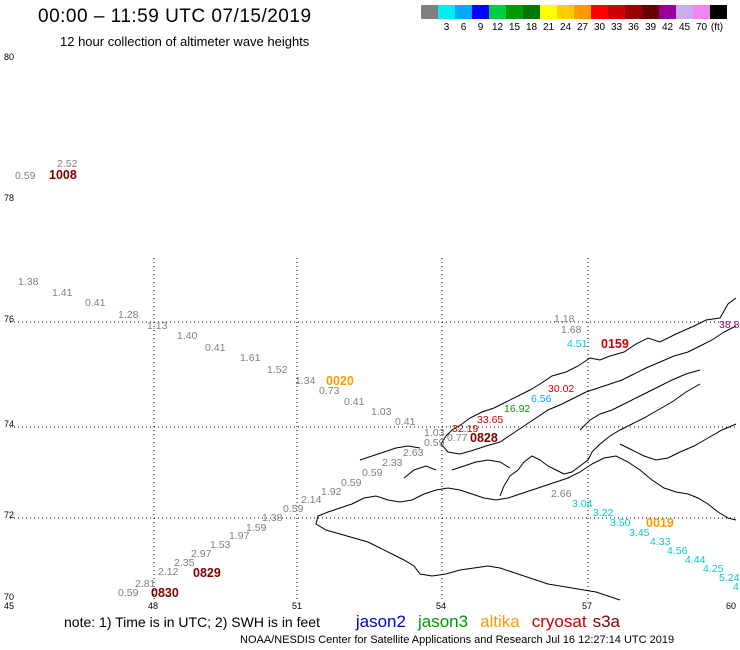 The height and width of the screenshot is (650, 740). What do you see at coordinates (731, 606) in the screenshot?
I see `longitude-label: 60` at bounding box center [731, 606].